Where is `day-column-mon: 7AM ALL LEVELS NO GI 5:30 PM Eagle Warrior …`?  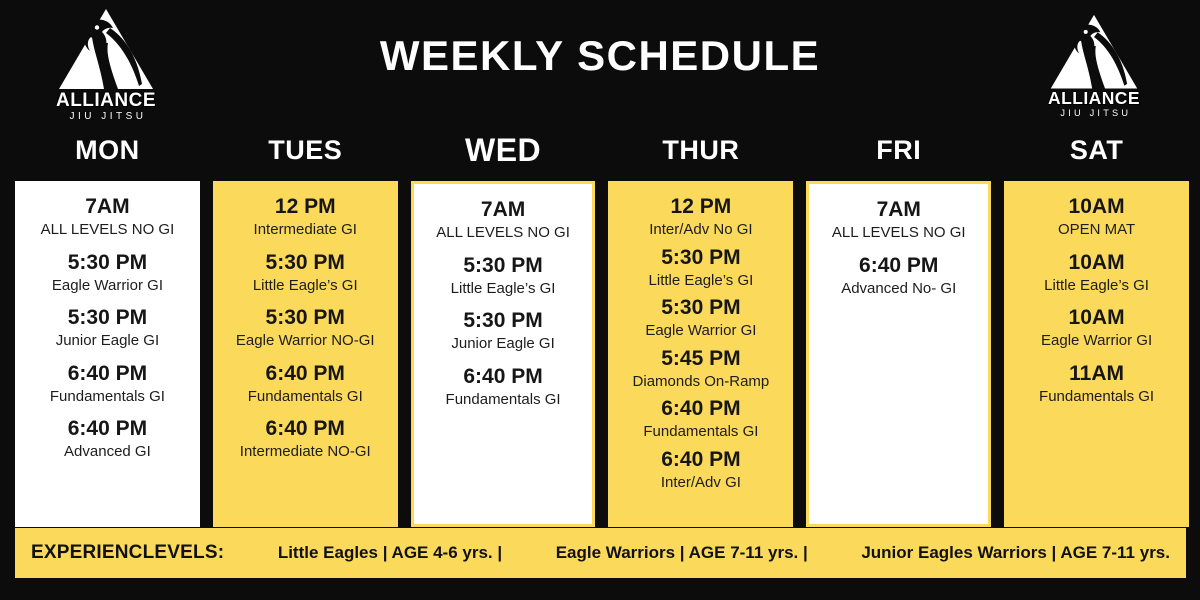 day-column-mon: 7AM ALL LEVELS NO GI 5:30 PM Eagle Warrior … is located at coordinates (107, 354).